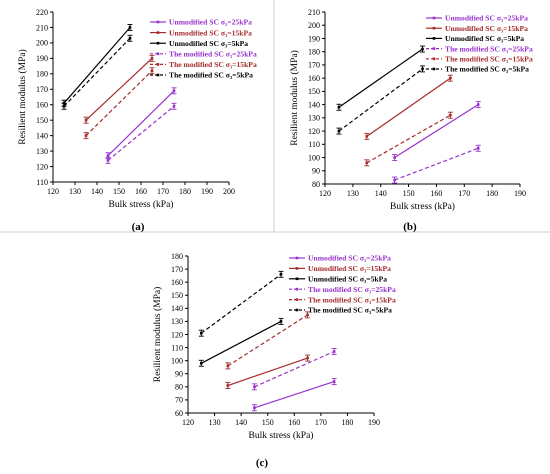  What do you see at coordinates (262, 463) in the screenshot?
I see `panel-label: (c)` at bounding box center [262, 463].